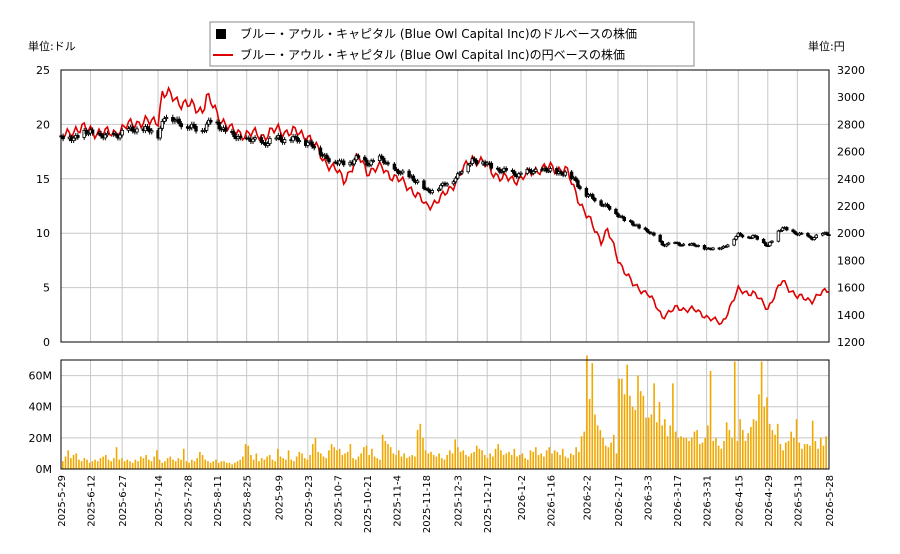 This screenshot has width=900, height=554. What do you see at coordinates (248, 501) in the screenshot?
I see `x-tick-label: 2025-8-25` at bounding box center [248, 501].